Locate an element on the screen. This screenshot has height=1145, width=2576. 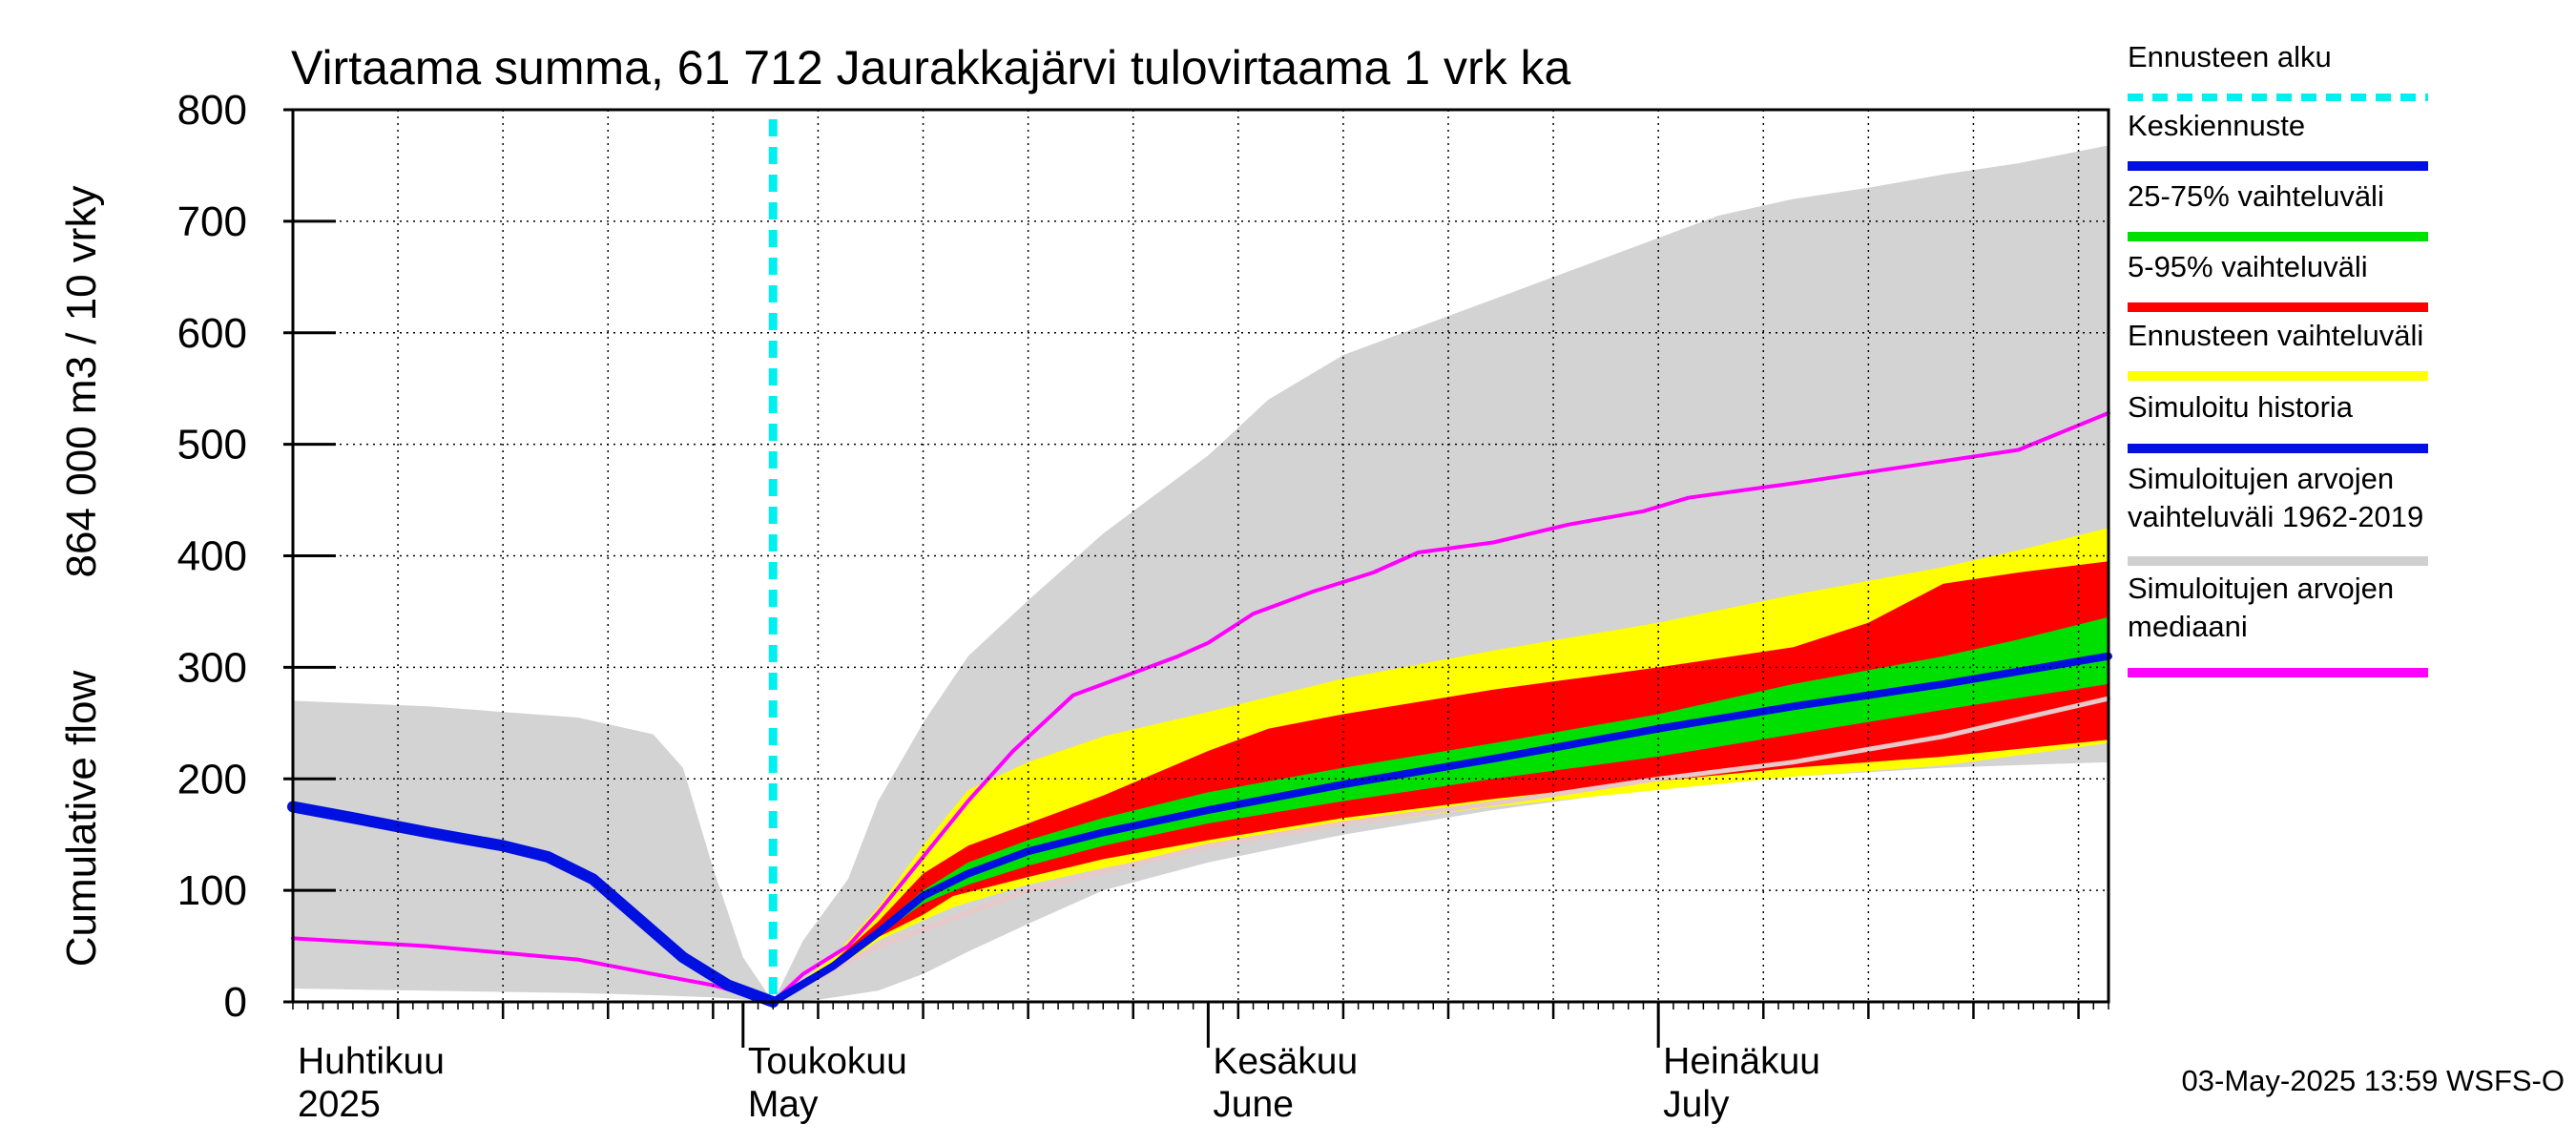
legend-label: 5-95% vaihteluväli is located at coordinates (2248, 267).